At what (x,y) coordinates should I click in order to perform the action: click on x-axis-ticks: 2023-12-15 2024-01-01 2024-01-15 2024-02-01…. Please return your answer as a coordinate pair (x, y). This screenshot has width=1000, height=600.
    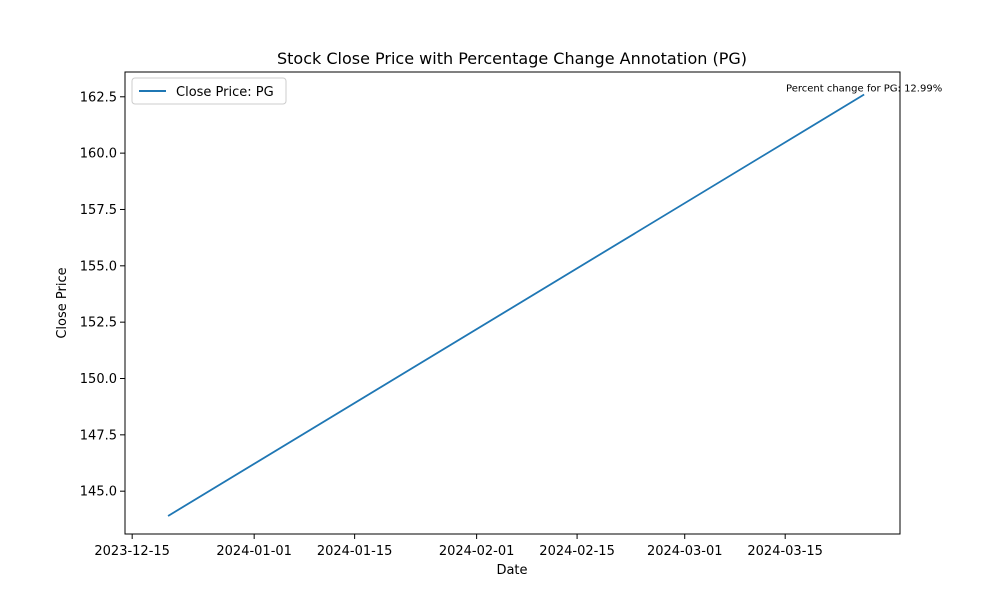
    Looking at the image, I should click on (458, 546).